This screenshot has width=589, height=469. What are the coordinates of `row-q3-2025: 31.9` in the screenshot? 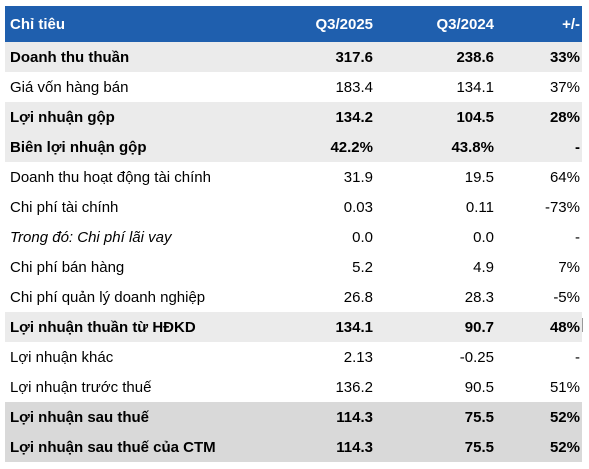 It's located at (358, 177).